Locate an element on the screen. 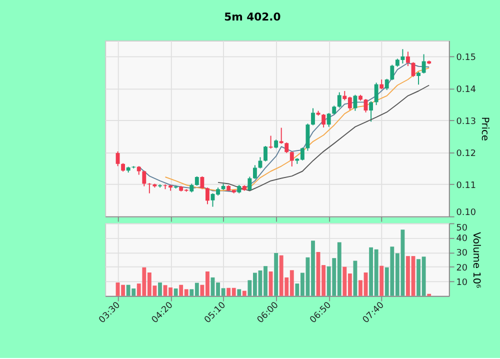 This screenshot has height=359, width=500. y-tick-label: 0.13 is located at coordinates (466, 121).